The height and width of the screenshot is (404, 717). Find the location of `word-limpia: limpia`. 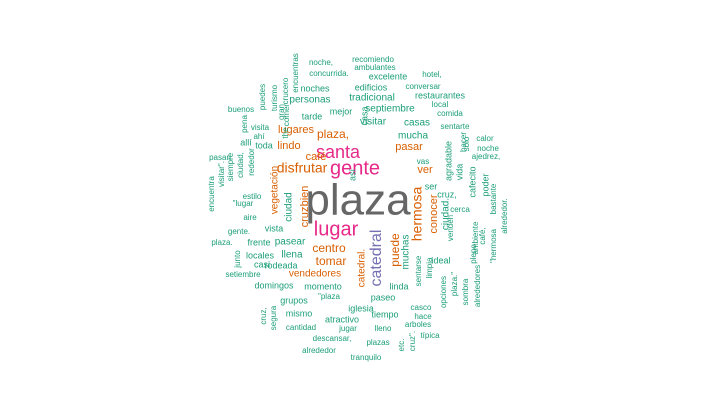

word-limpia: limpia is located at coordinates (429, 267).